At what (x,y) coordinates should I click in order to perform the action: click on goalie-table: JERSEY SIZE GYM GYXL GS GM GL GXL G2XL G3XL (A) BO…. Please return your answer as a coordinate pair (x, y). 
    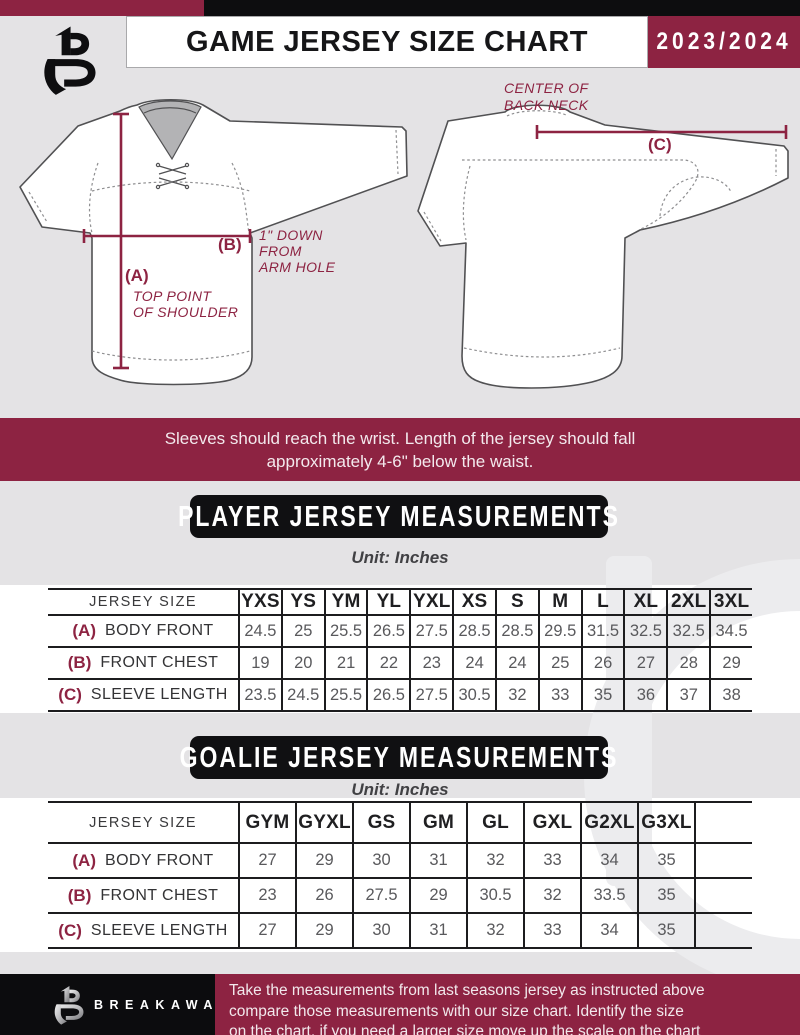
    Looking at the image, I should click on (400, 875).